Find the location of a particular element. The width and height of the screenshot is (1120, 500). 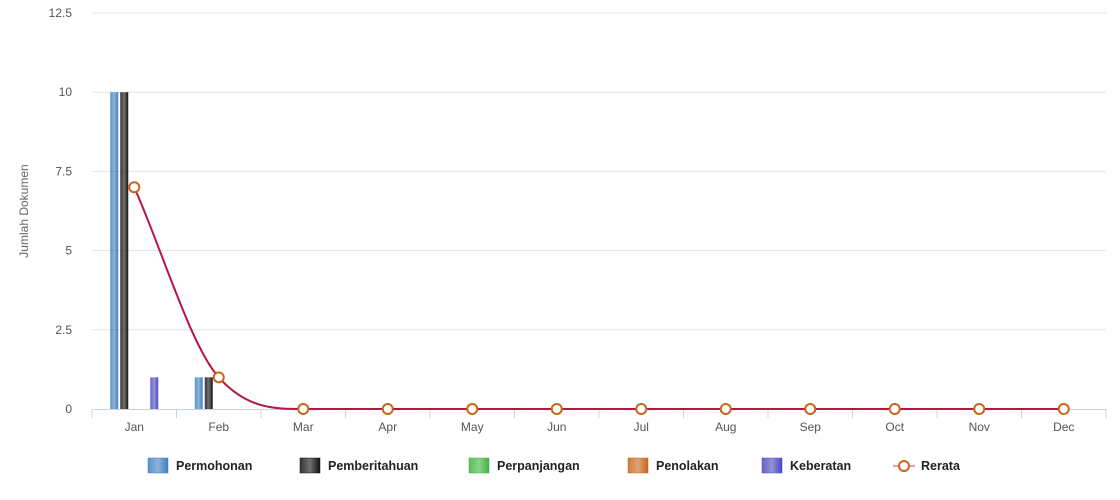

bar-keberatan-jan is located at coordinates (154, 393).